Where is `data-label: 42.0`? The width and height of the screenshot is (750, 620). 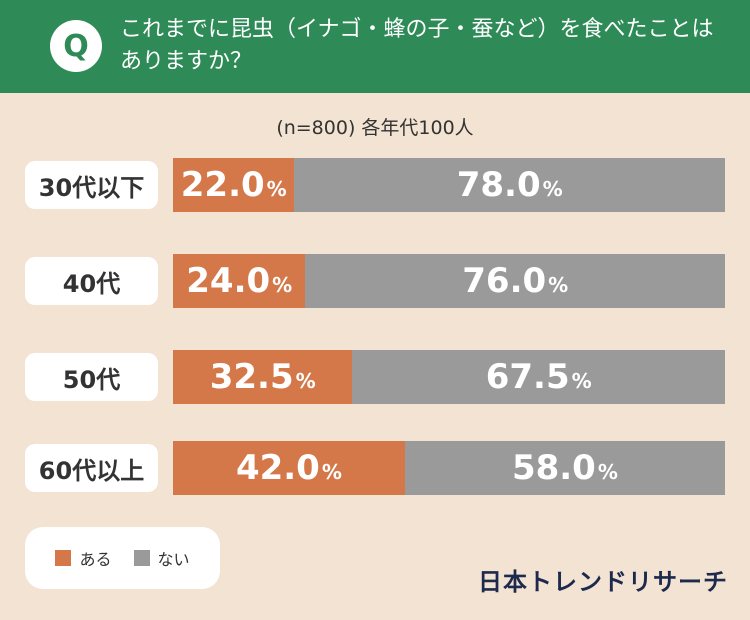 data-label: 42.0 is located at coordinates (277, 468).